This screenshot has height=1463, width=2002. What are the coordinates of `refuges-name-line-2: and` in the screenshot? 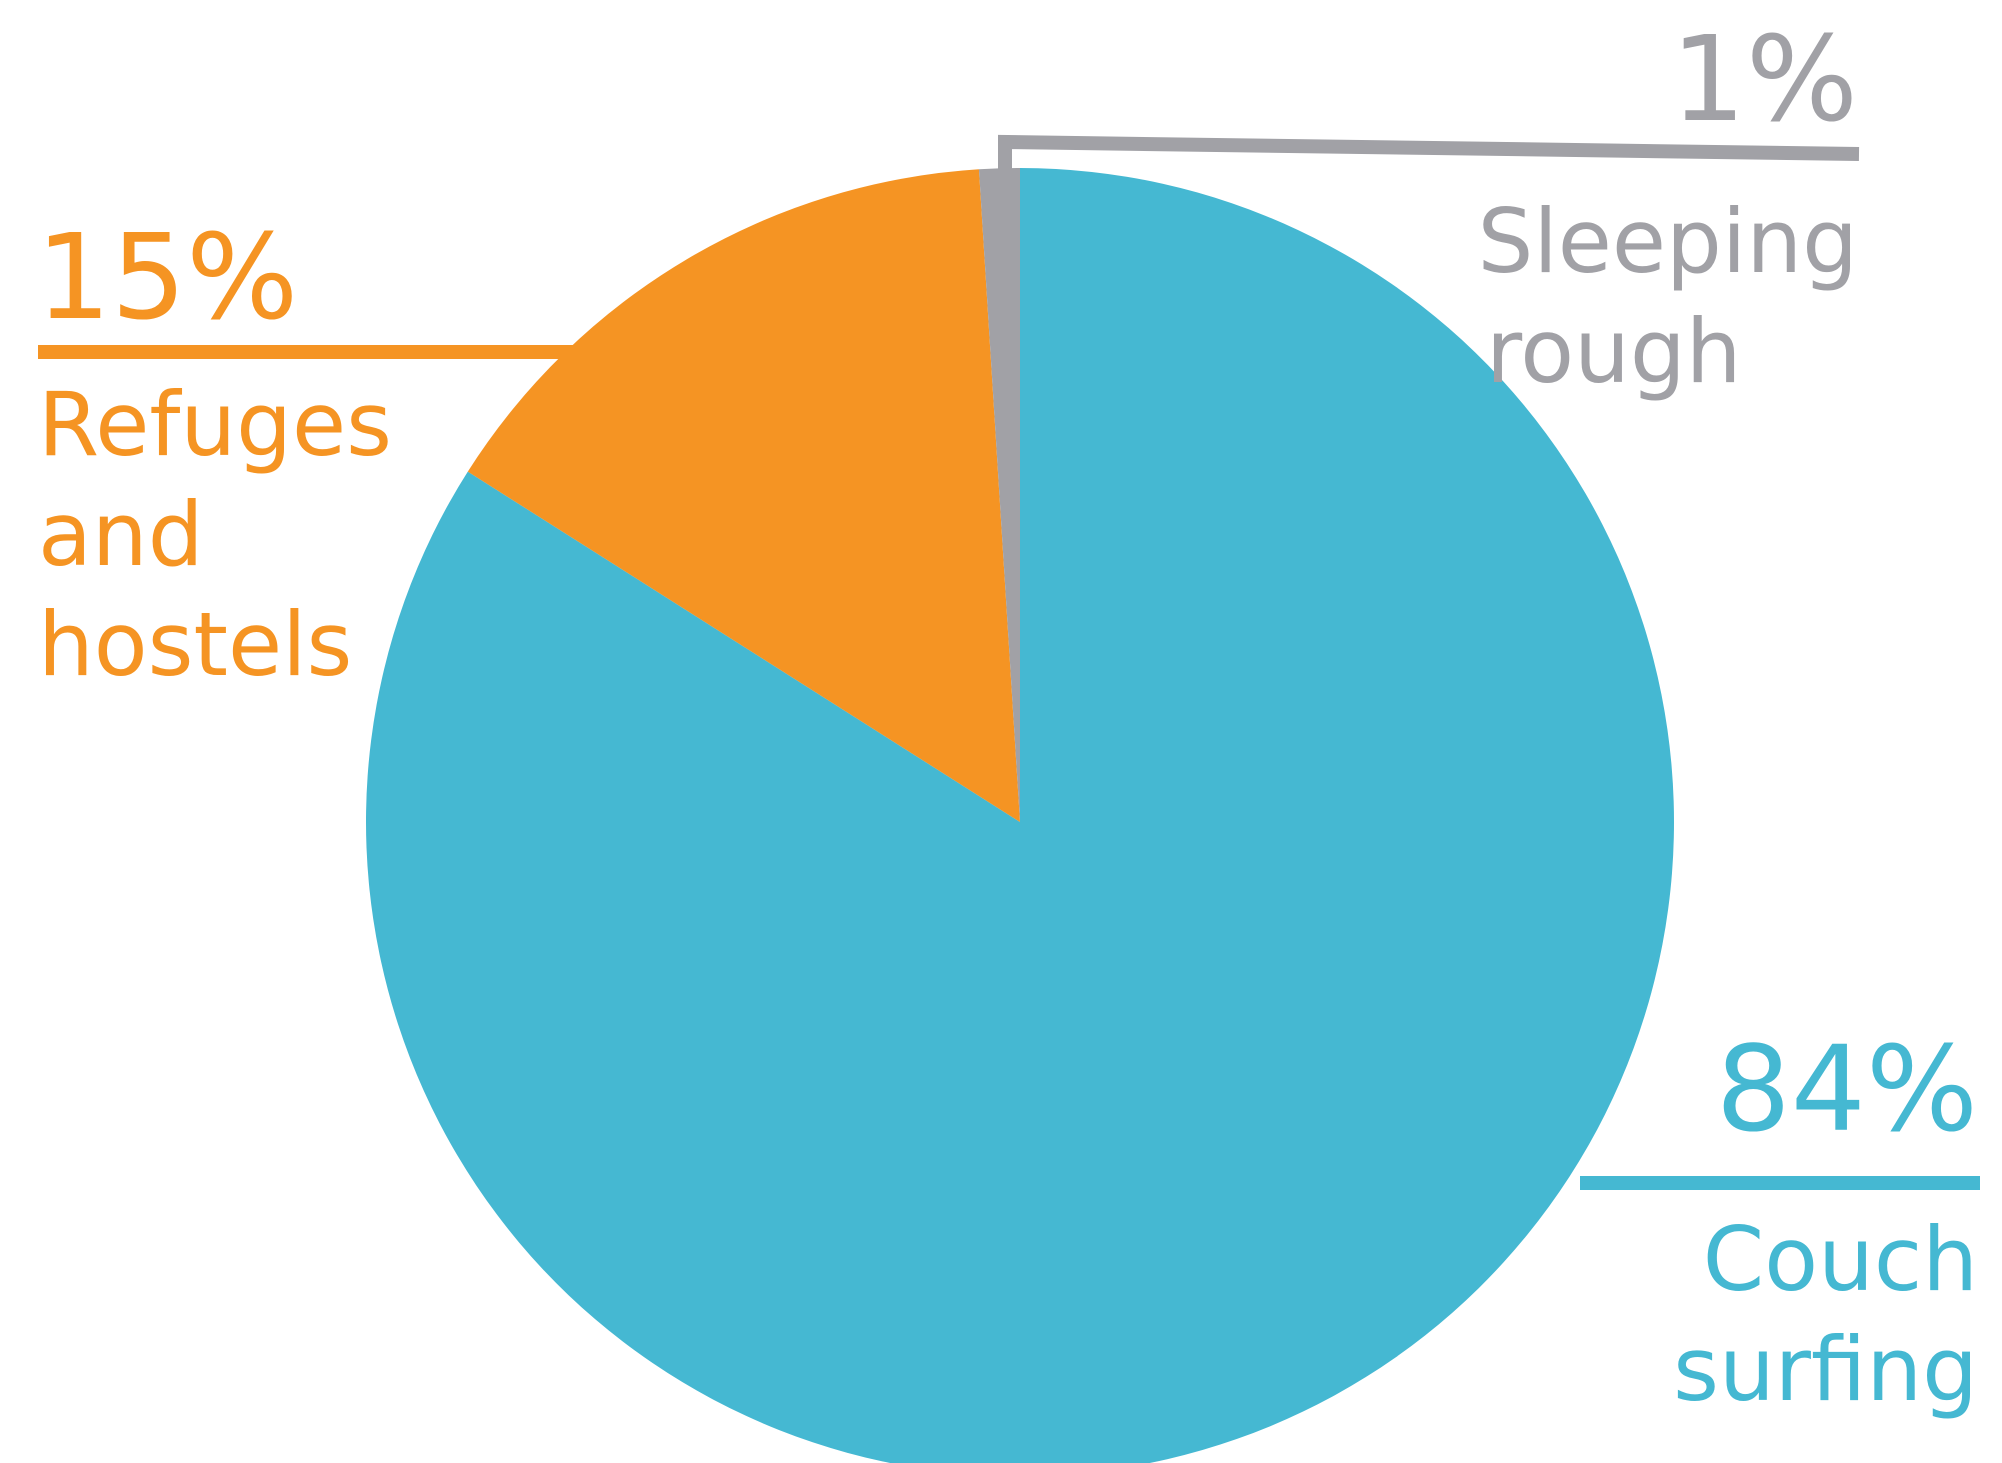 It's located at (121, 534).